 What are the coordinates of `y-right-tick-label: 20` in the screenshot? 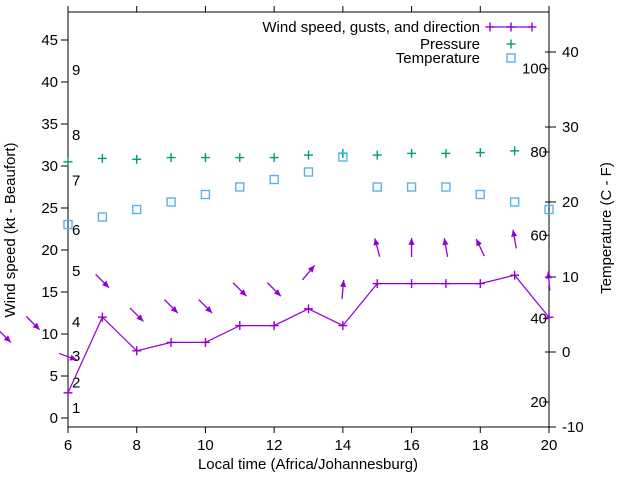 It's located at (570, 202).